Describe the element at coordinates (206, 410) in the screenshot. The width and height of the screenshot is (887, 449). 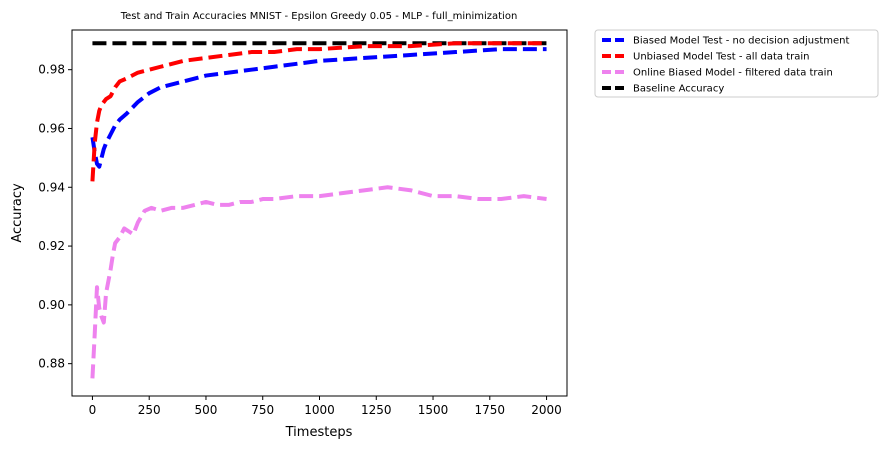
I see `x-tick-label: 500` at that location.